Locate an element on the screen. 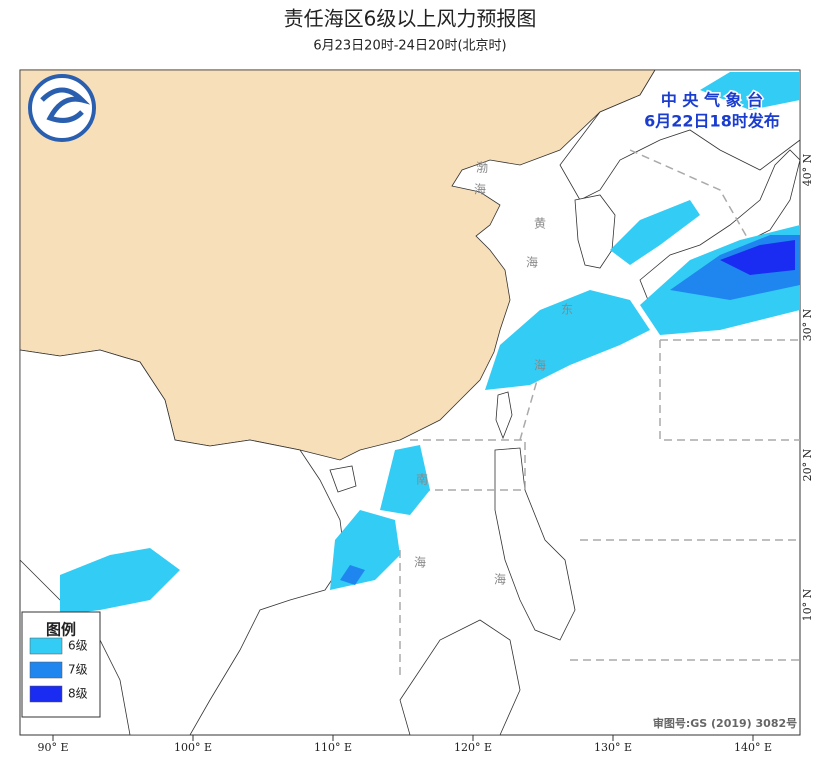  issuer-name: 中 央 气 象 台 is located at coordinates (712, 100).